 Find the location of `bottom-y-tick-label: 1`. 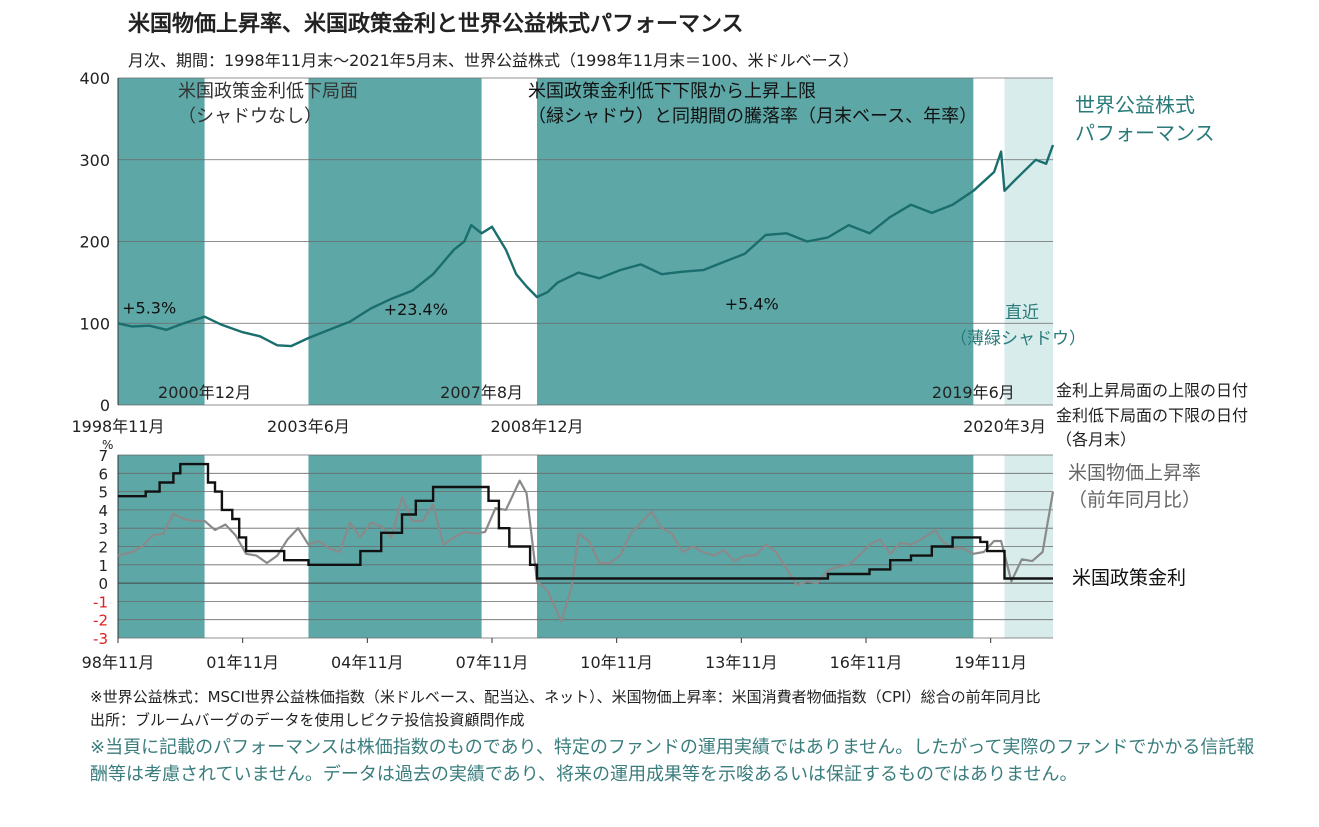

bottom-y-tick-label: 1 is located at coordinates (103, 566).